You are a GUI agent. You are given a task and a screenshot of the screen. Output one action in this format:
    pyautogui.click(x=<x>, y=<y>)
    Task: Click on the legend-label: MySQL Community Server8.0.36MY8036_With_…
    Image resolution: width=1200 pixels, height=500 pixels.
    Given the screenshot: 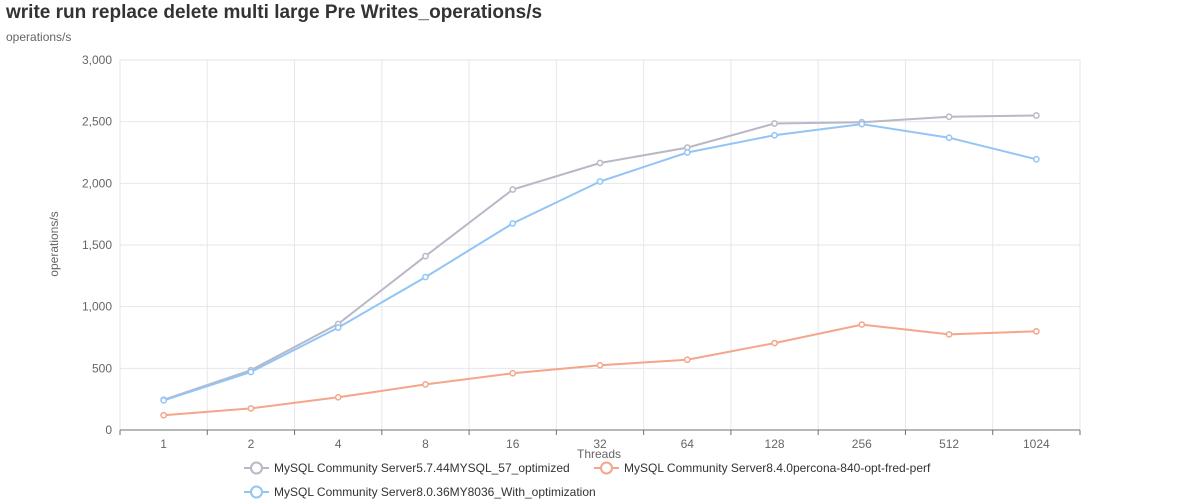 What is the action you would take?
    pyautogui.click(x=435, y=492)
    